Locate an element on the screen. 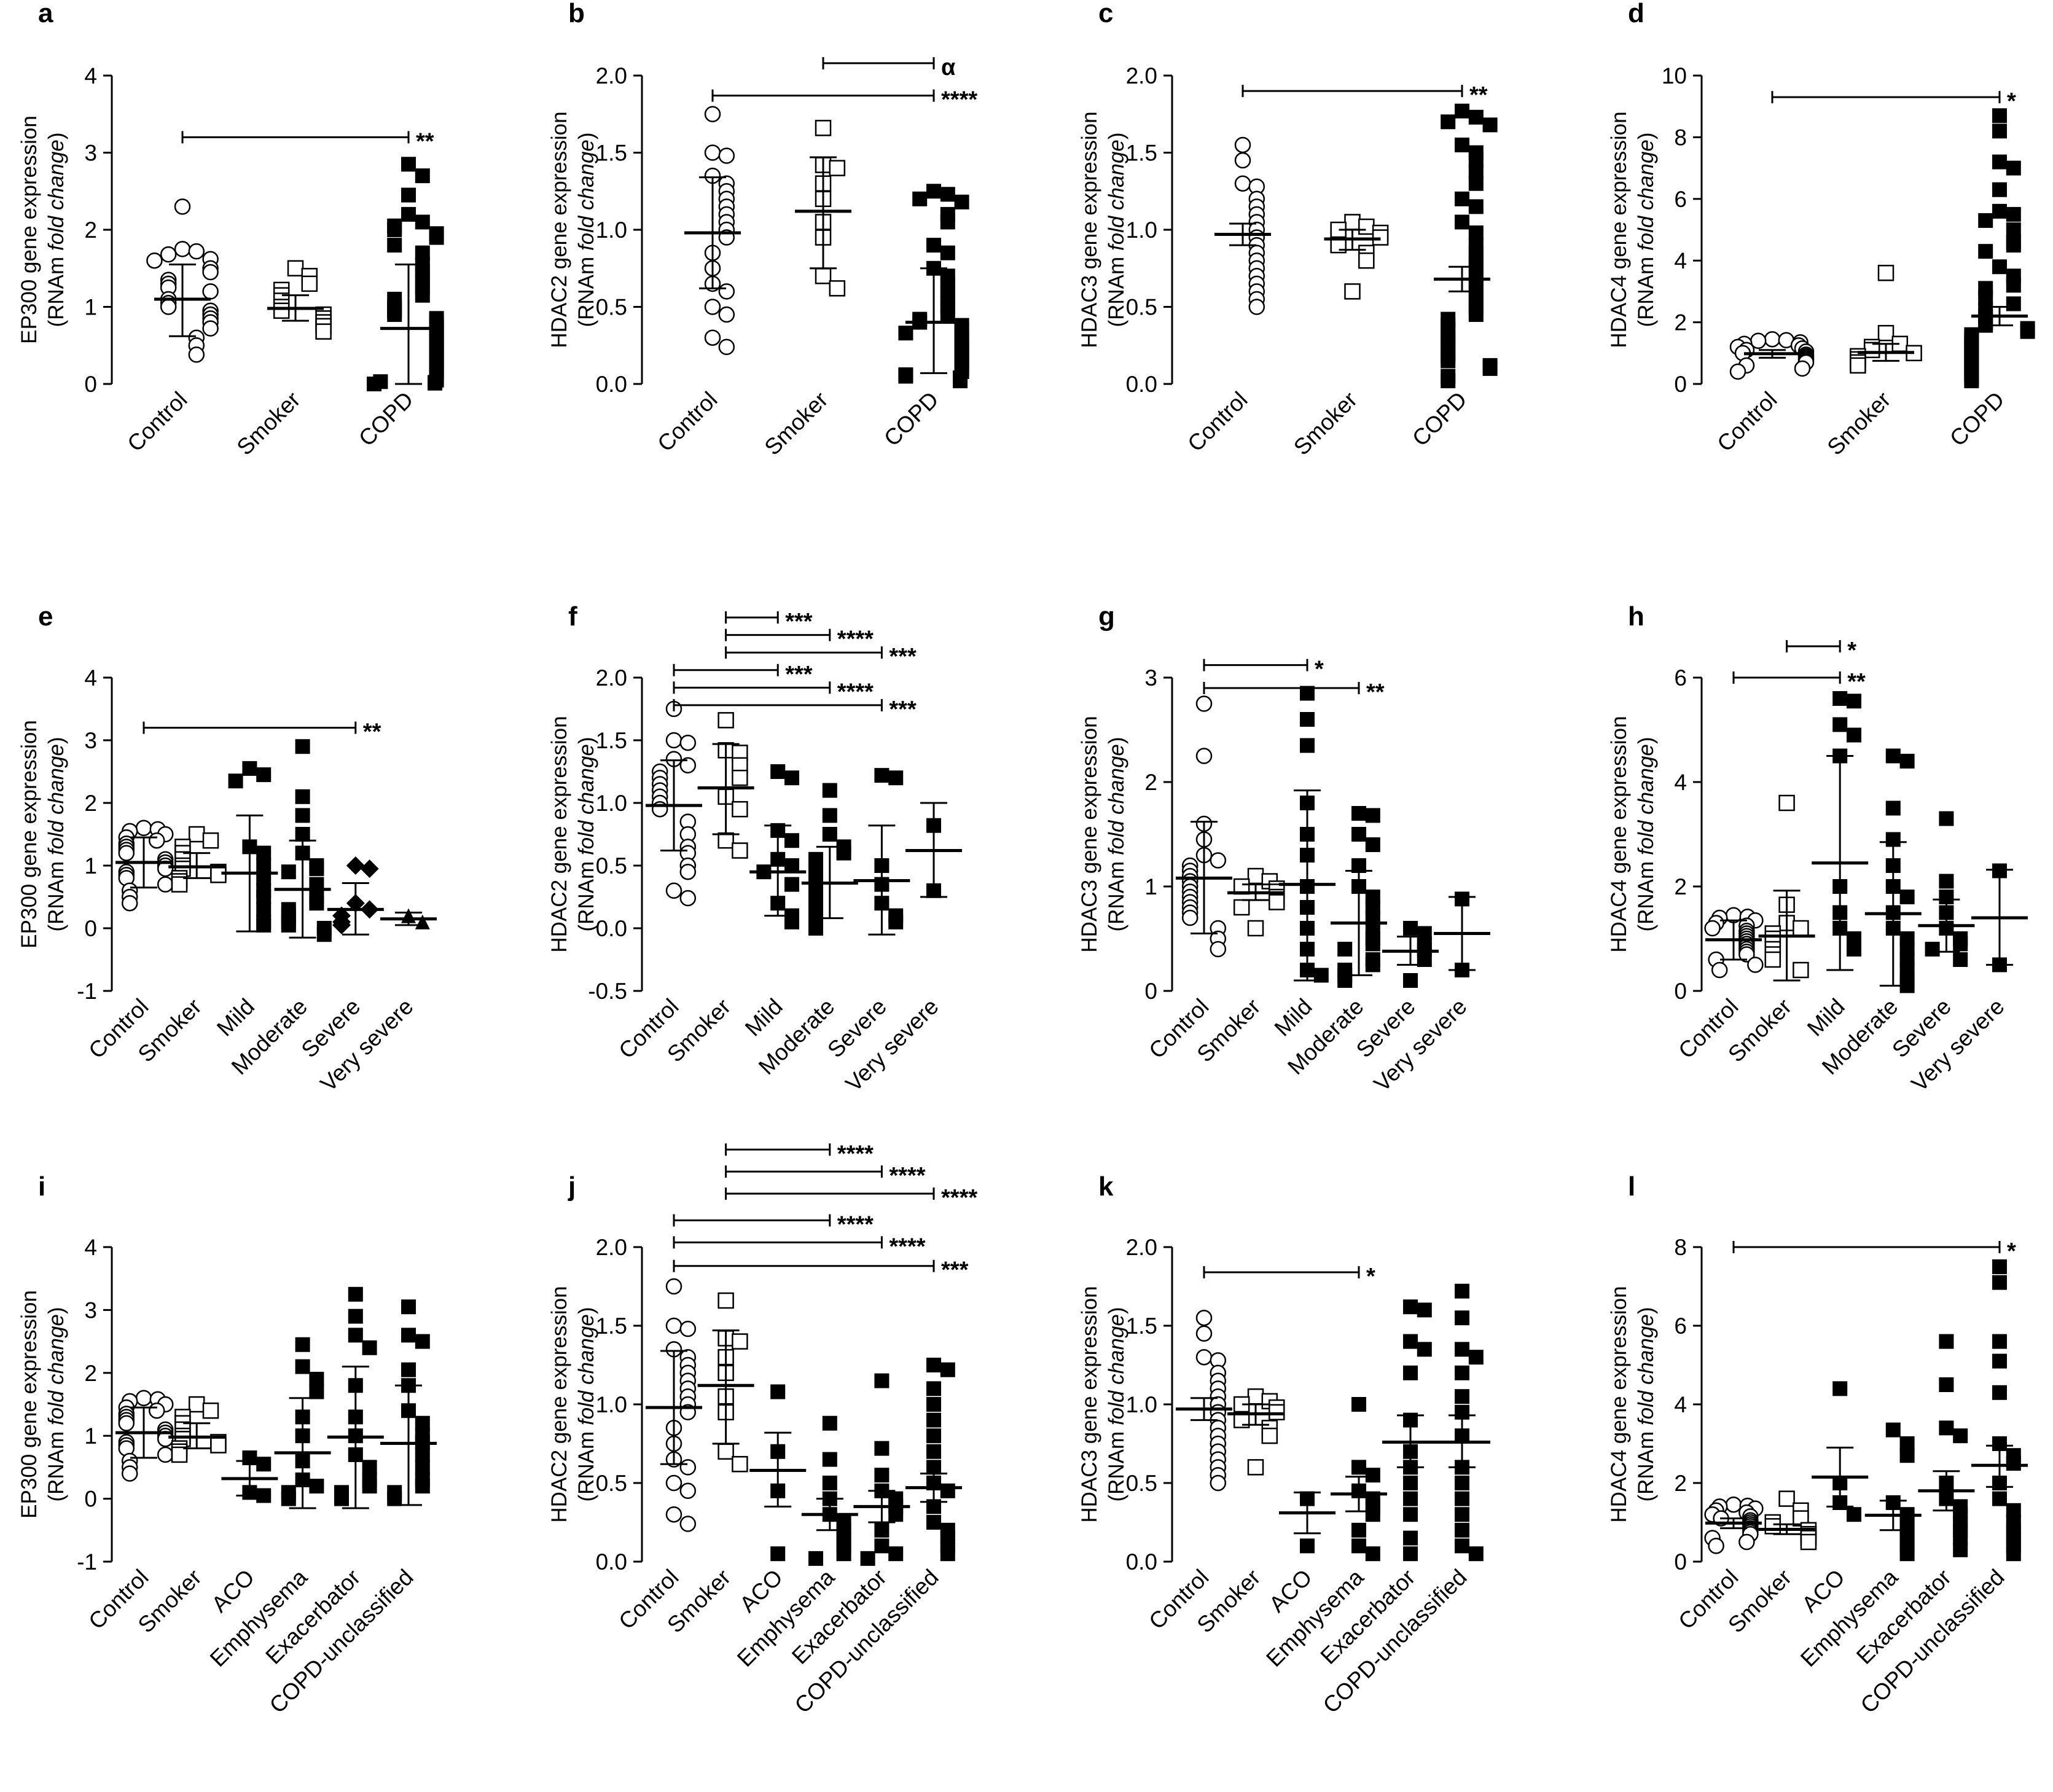 The width and height of the screenshot is (2053, 1792). y-tick-label: 1.0 is located at coordinates (1141, 230).